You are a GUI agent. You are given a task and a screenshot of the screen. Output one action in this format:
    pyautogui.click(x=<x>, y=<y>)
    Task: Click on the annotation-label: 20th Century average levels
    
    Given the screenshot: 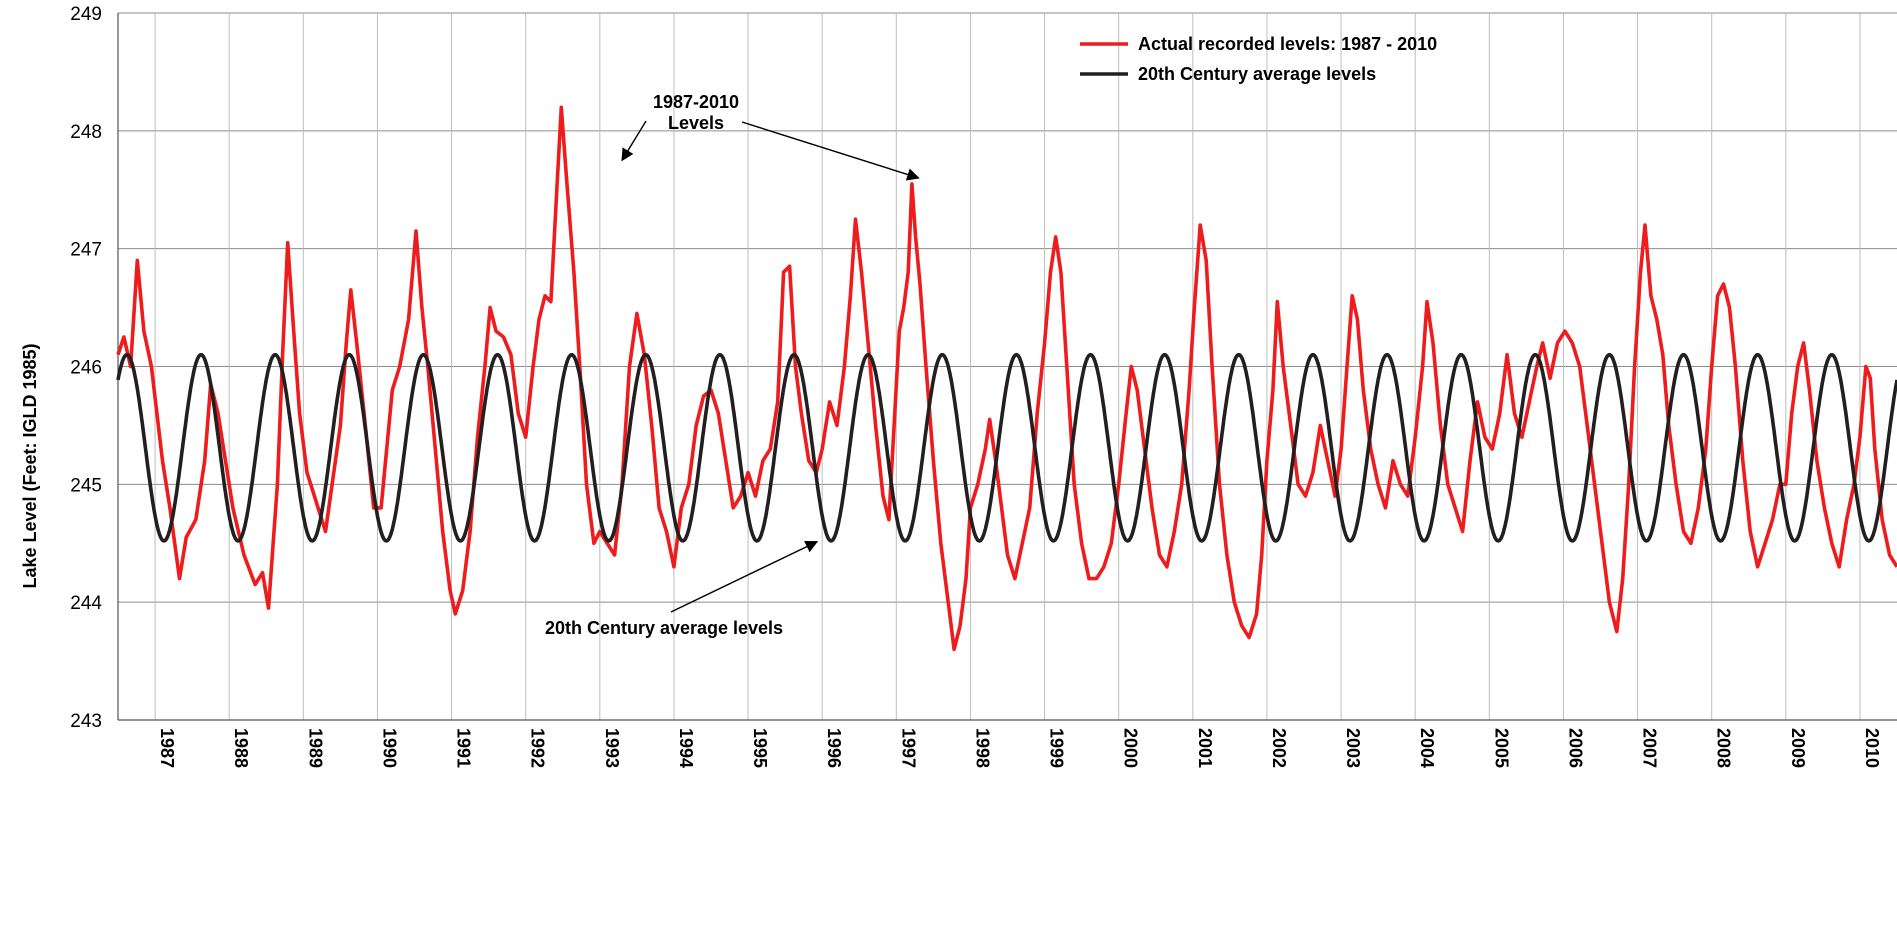 What is the action you would take?
    pyautogui.click(x=664, y=628)
    